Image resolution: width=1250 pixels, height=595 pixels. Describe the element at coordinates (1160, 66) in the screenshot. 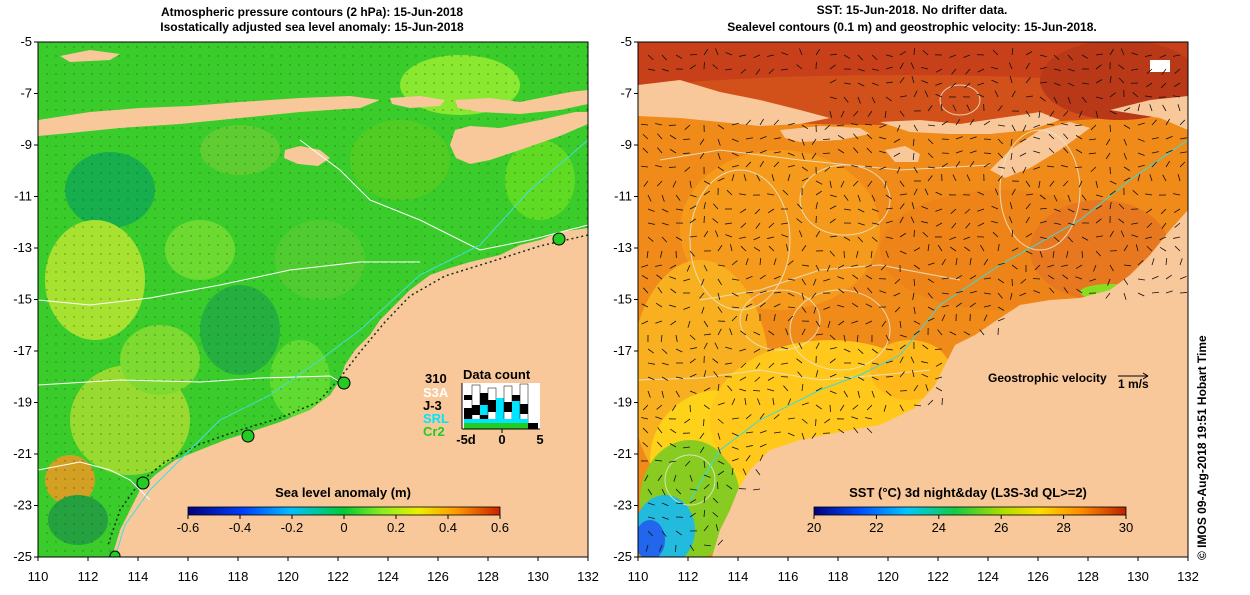

I see `sst-missing-data` at that location.